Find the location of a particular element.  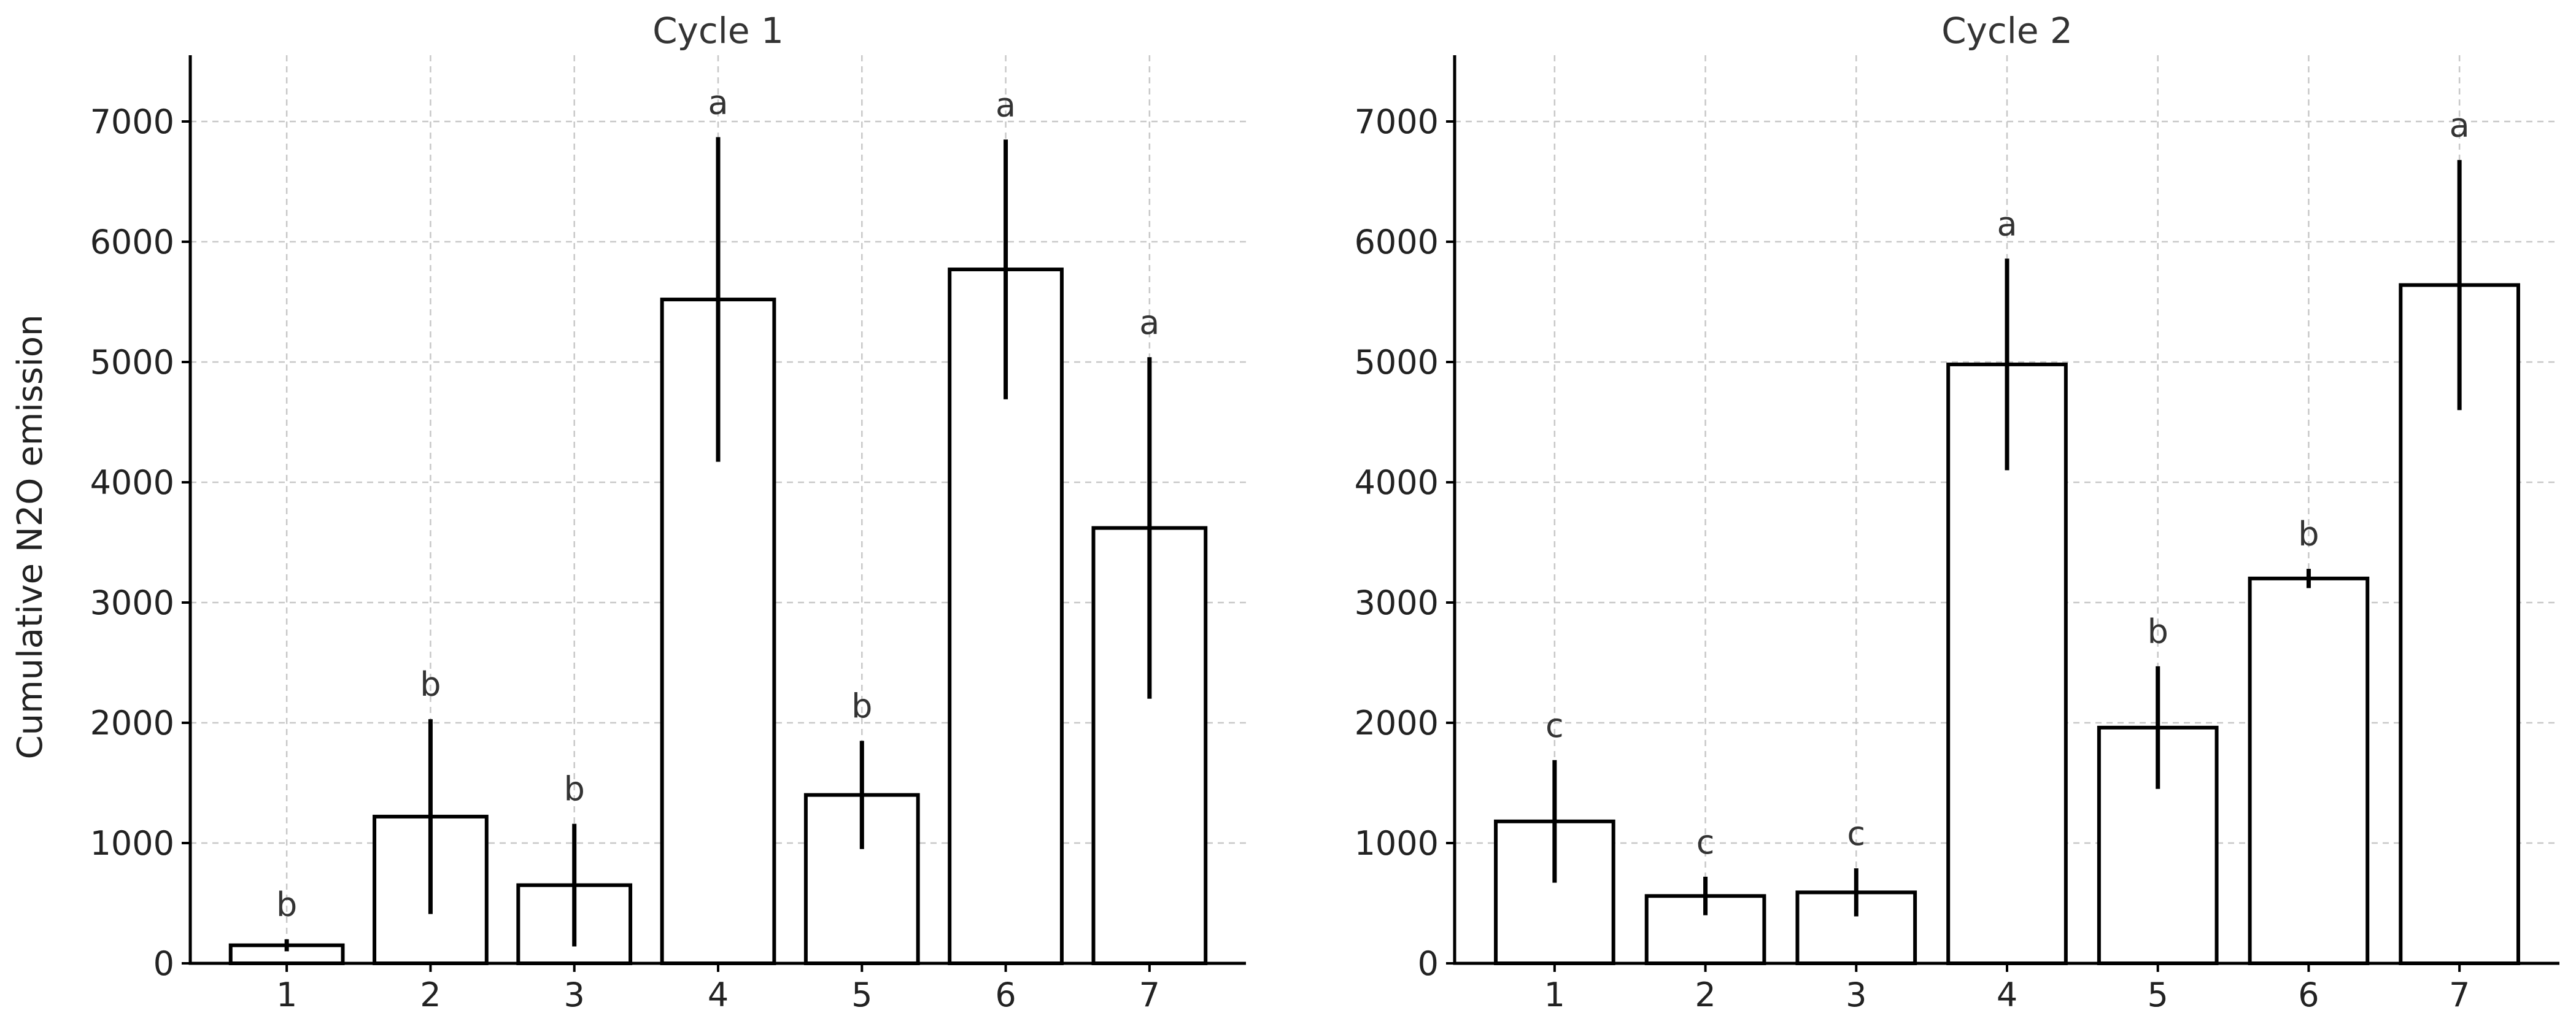

significance-label-c2-1: c is located at coordinates (1554, 725).